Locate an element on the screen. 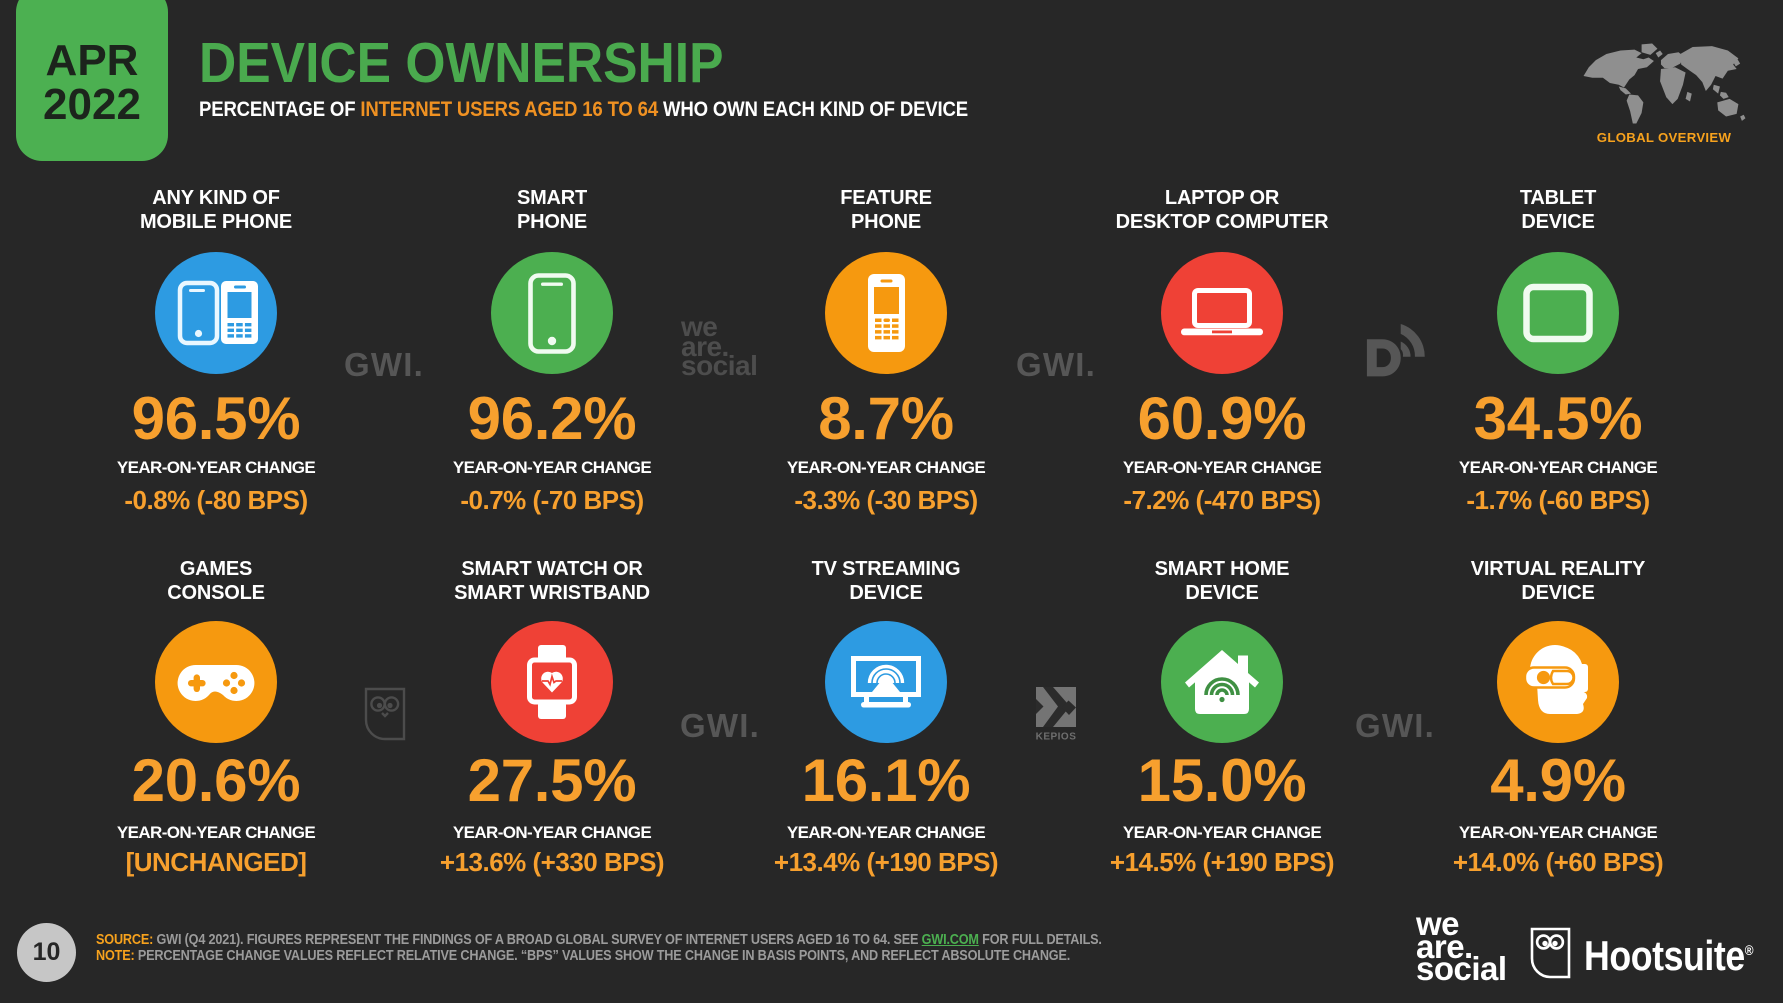  svg-text: KEPIOS is located at coordinates (1056, 737).